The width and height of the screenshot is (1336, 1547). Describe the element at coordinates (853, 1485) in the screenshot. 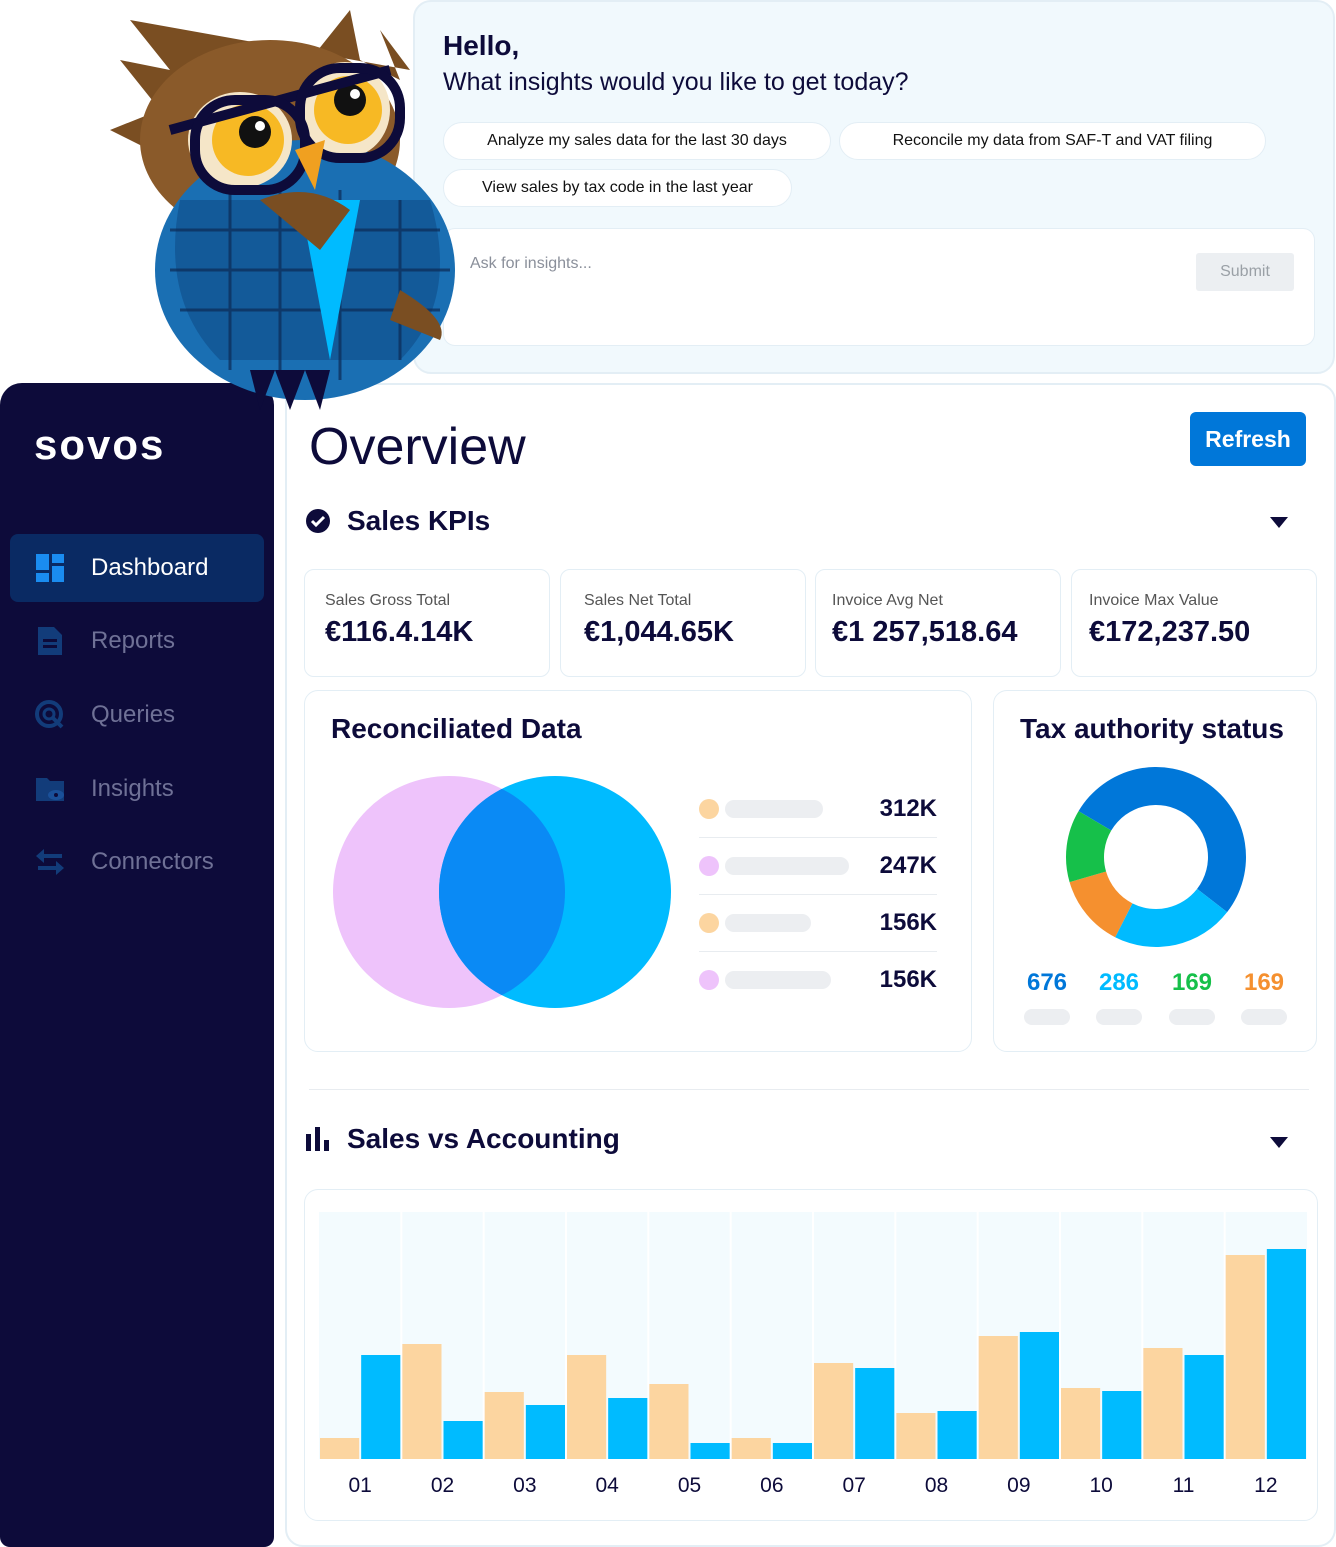

I see `x-tick-label: 07` at that location.